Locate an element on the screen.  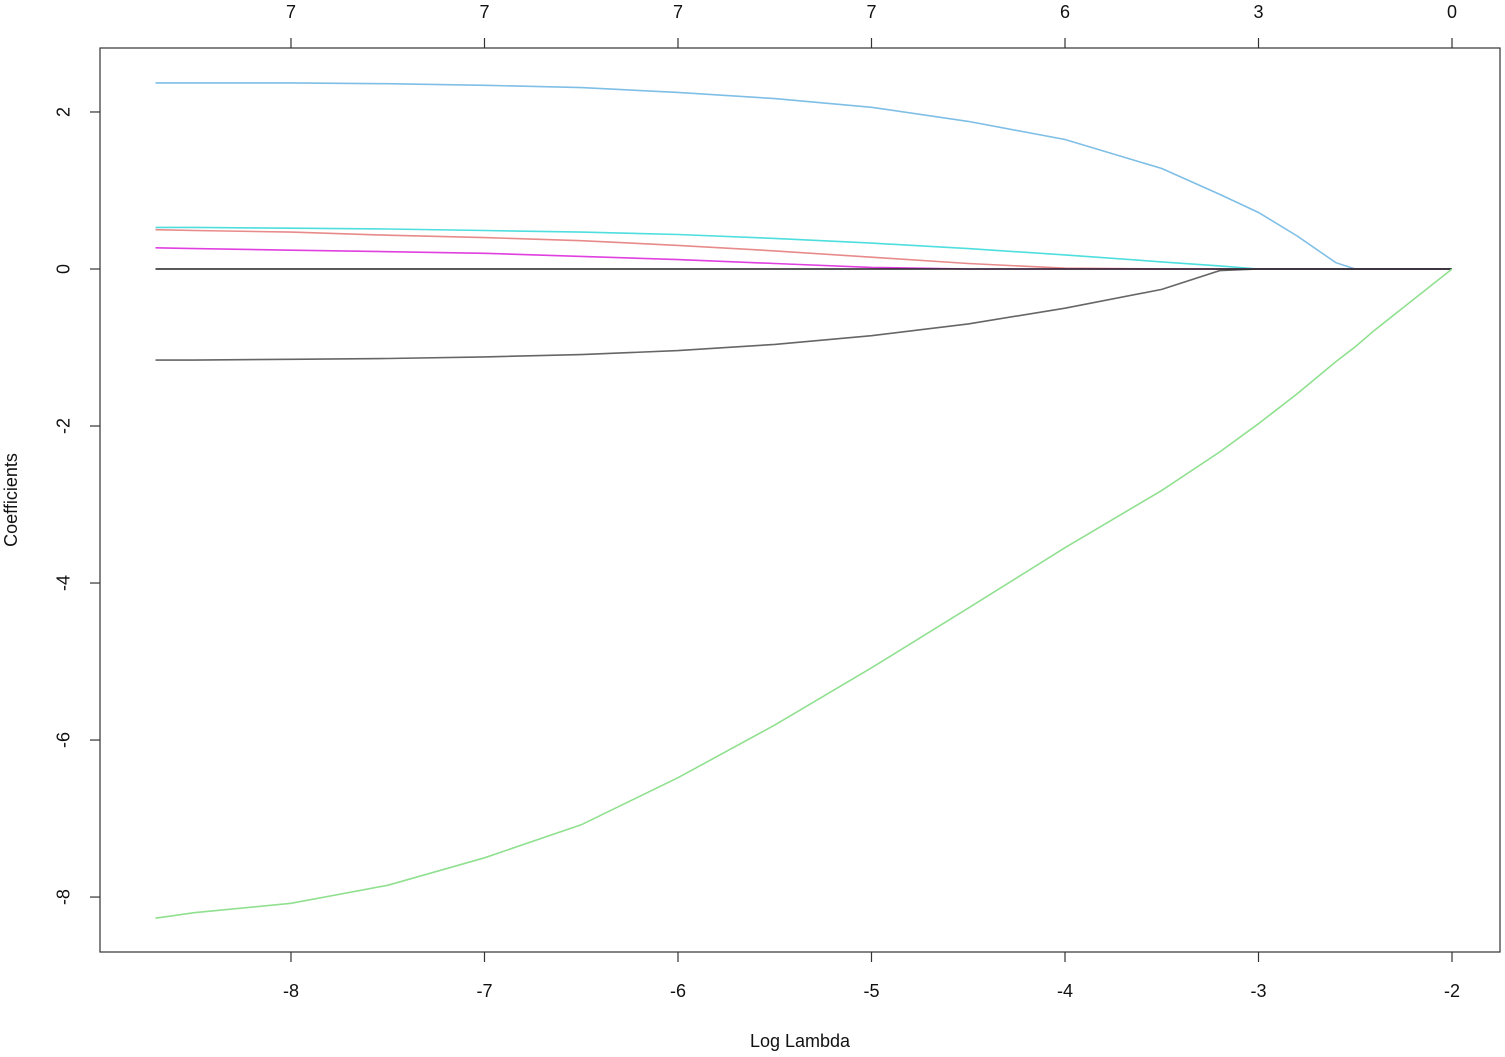
y-tick-label: -2 is located at coordinates (64, 426).